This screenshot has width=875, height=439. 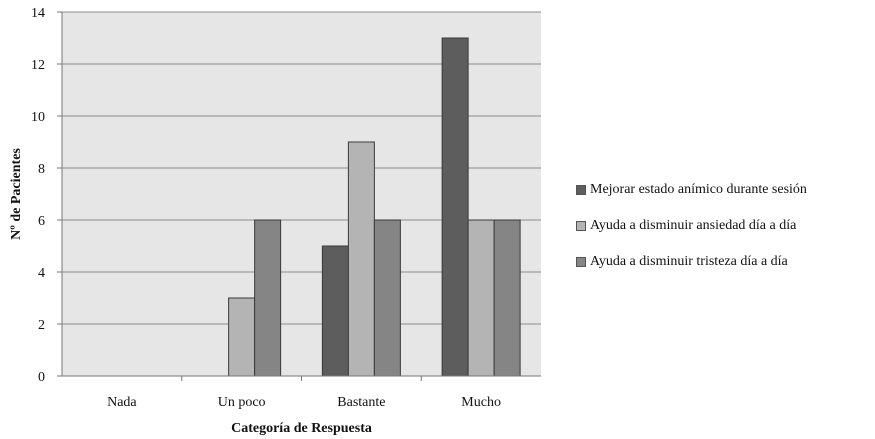 I want to click on x-tick-label: Un poco, so click(x=242, y=402).